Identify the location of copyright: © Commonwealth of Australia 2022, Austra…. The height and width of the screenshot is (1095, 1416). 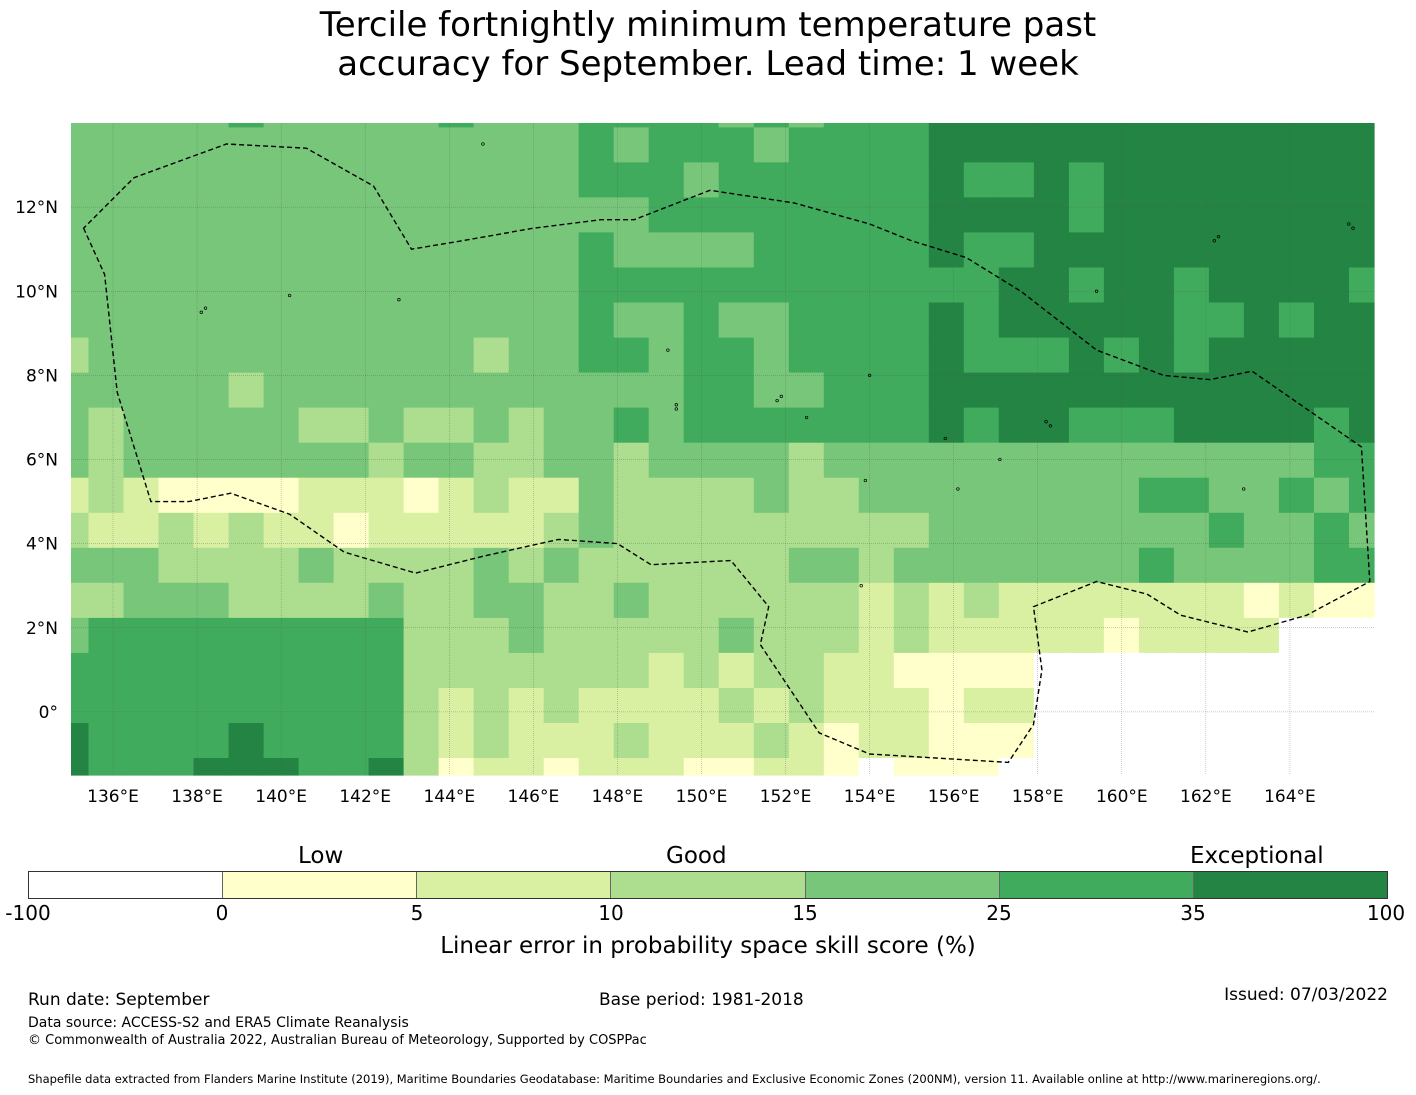
(337, 1040).